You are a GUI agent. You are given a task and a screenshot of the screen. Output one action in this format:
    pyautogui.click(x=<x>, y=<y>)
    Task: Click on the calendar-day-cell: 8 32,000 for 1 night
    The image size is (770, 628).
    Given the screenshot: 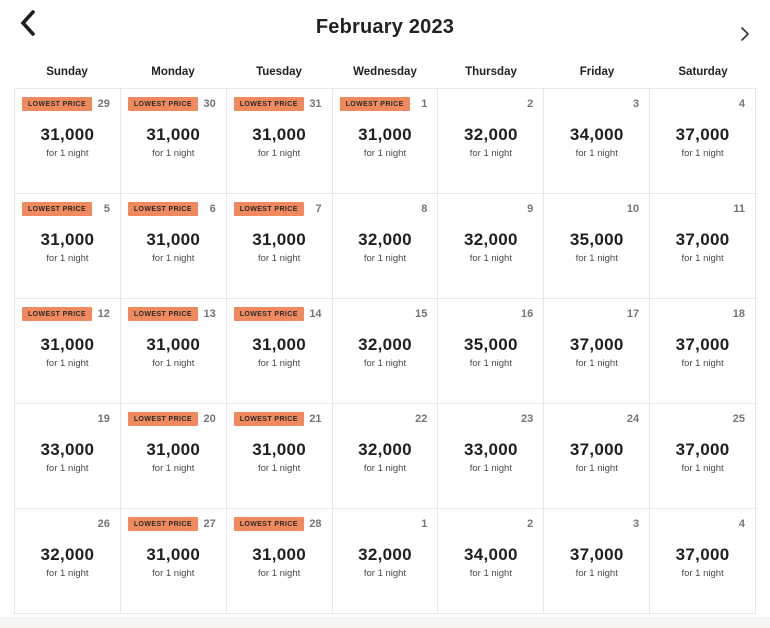 What is the action you would take?
    pyautogui.click(x=385, y=246)
    